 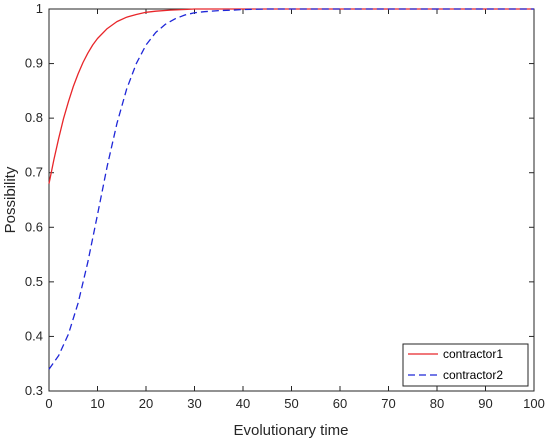 I want to click on x-tick-label: 0, so click(x=48, y=403).